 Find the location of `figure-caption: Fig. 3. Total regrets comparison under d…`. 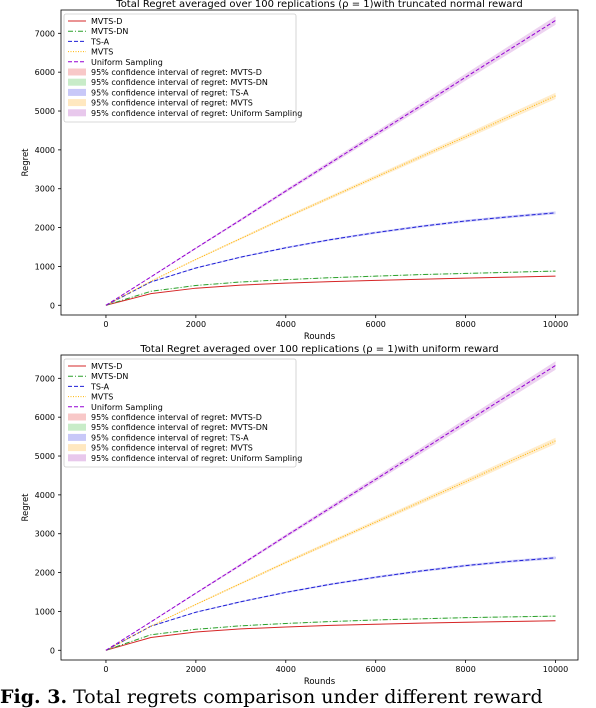

figure-caption: Fig. 3. Total regrets comparison under d… is located at coordinates (298, 697).